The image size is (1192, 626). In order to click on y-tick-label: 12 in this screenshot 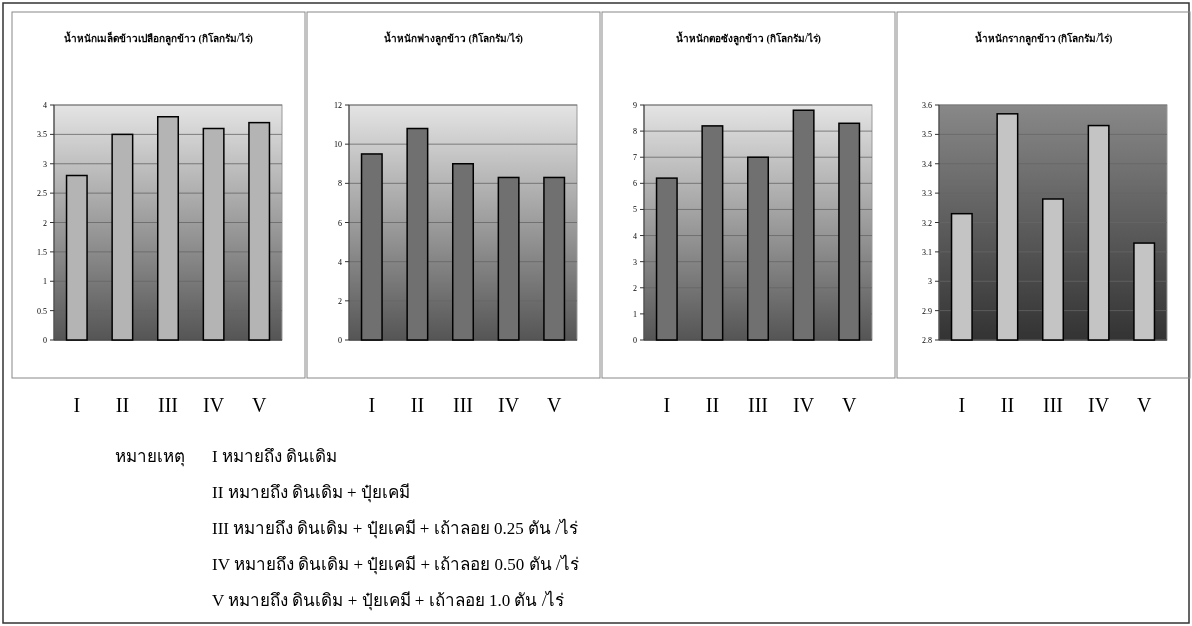, I will do `click(338, 105)`.